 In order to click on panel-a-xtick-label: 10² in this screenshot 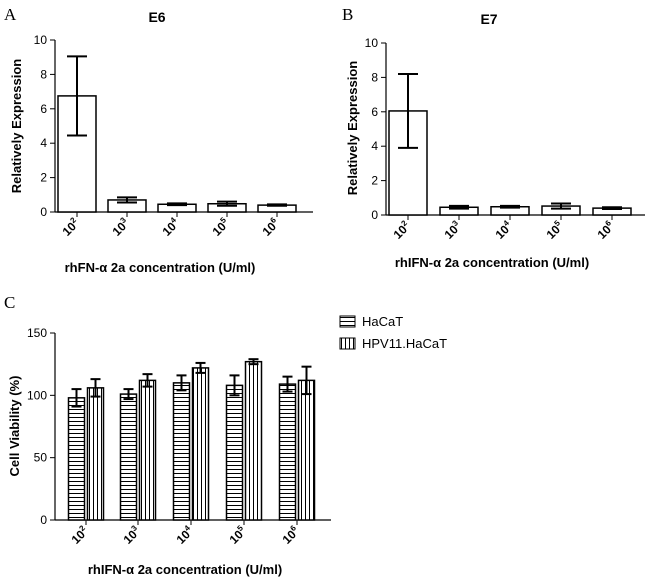, I will do `click(71, 227)`.